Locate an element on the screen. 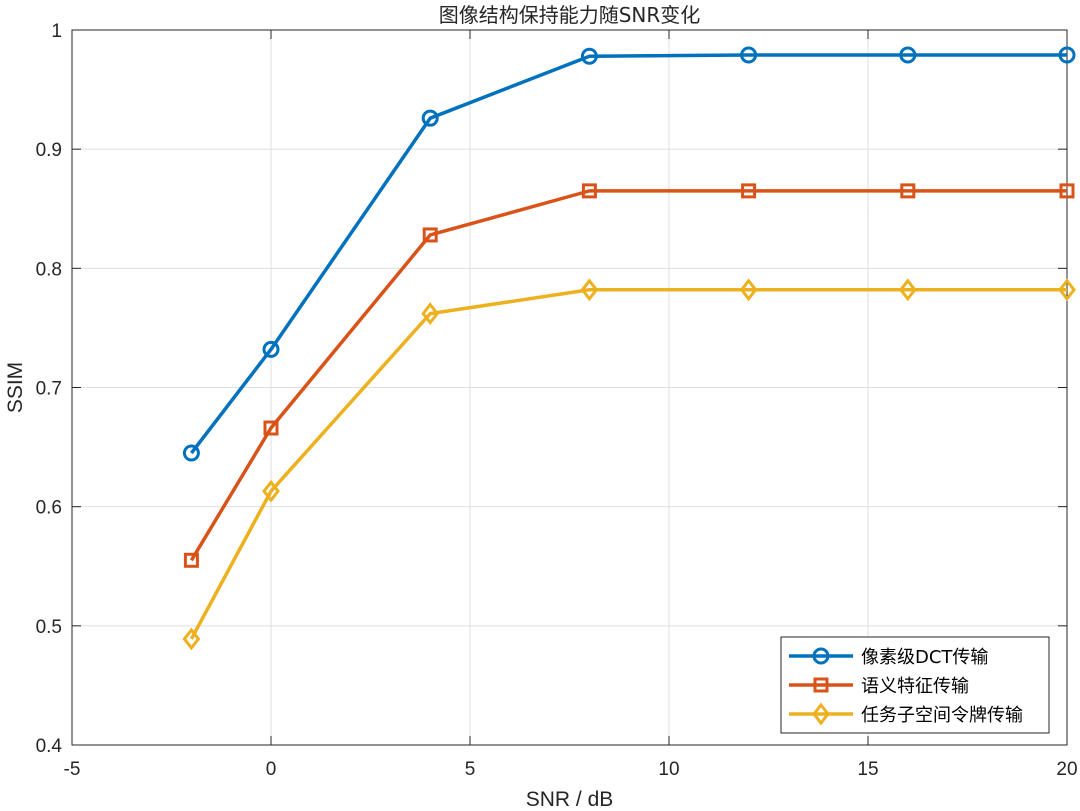  chart-title: 图像结构保持能力随SNR变化 is located at coordinates (570, 15).